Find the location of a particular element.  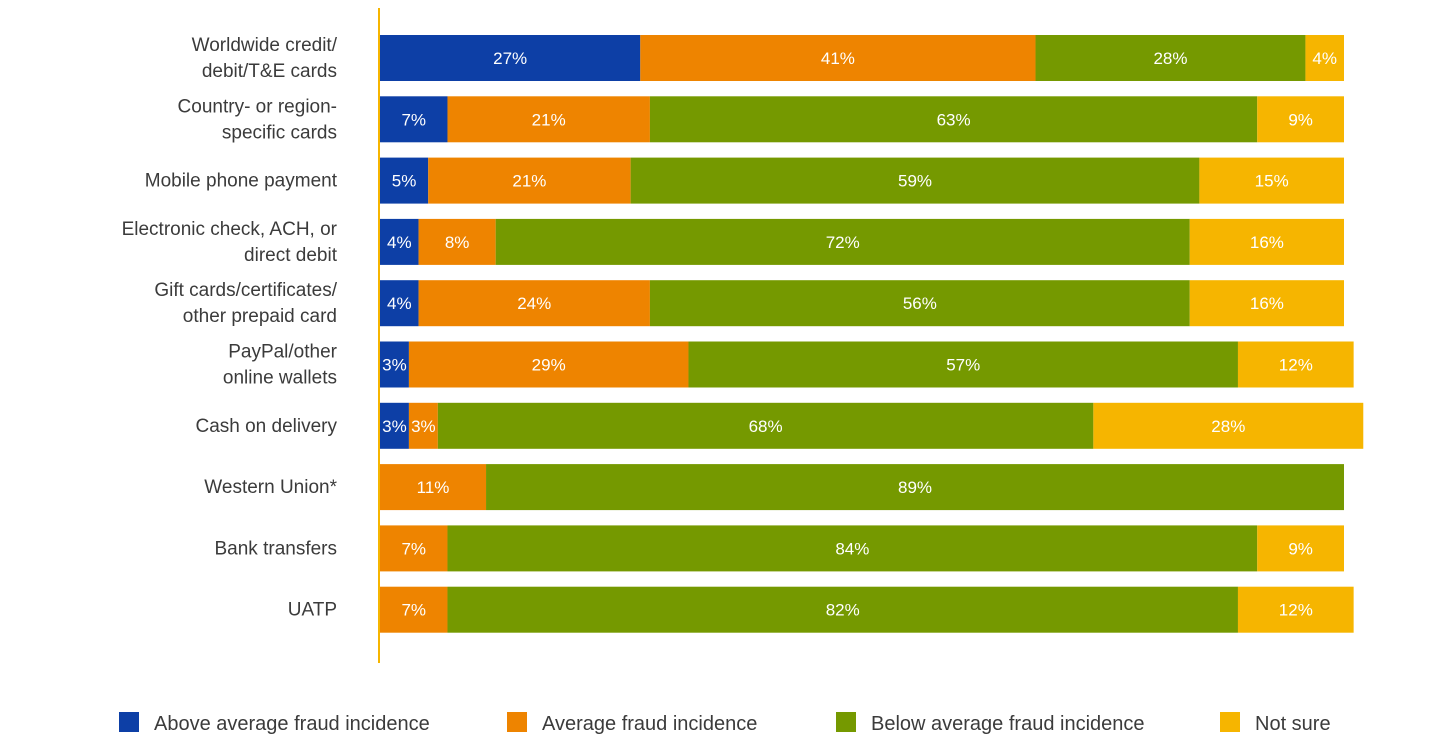

data-label: 24% is located at coordinates (534, 303).